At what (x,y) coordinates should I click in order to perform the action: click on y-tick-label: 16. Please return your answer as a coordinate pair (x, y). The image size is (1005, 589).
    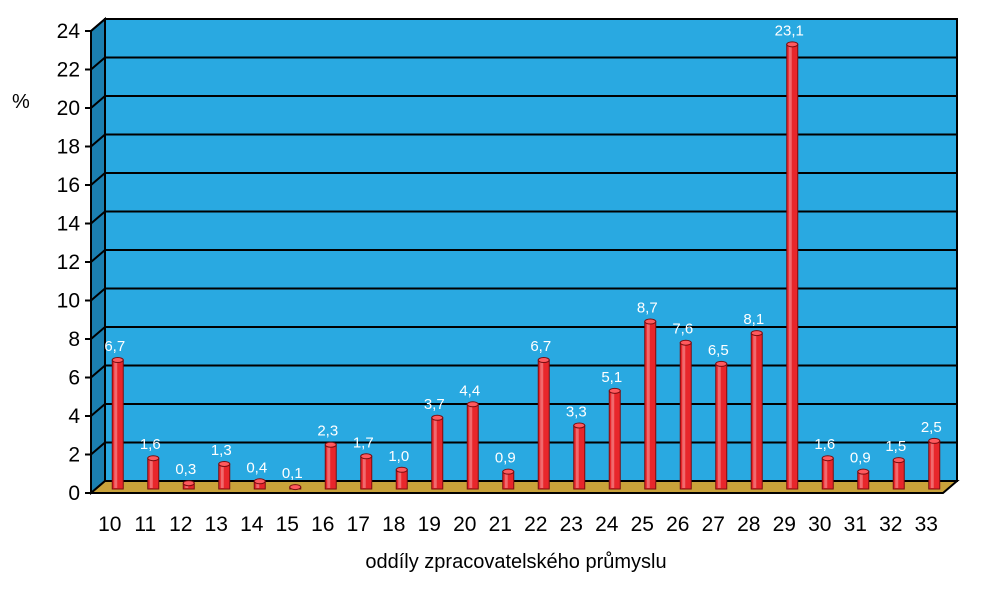
    Looking at the image, I should click on (68, 185).